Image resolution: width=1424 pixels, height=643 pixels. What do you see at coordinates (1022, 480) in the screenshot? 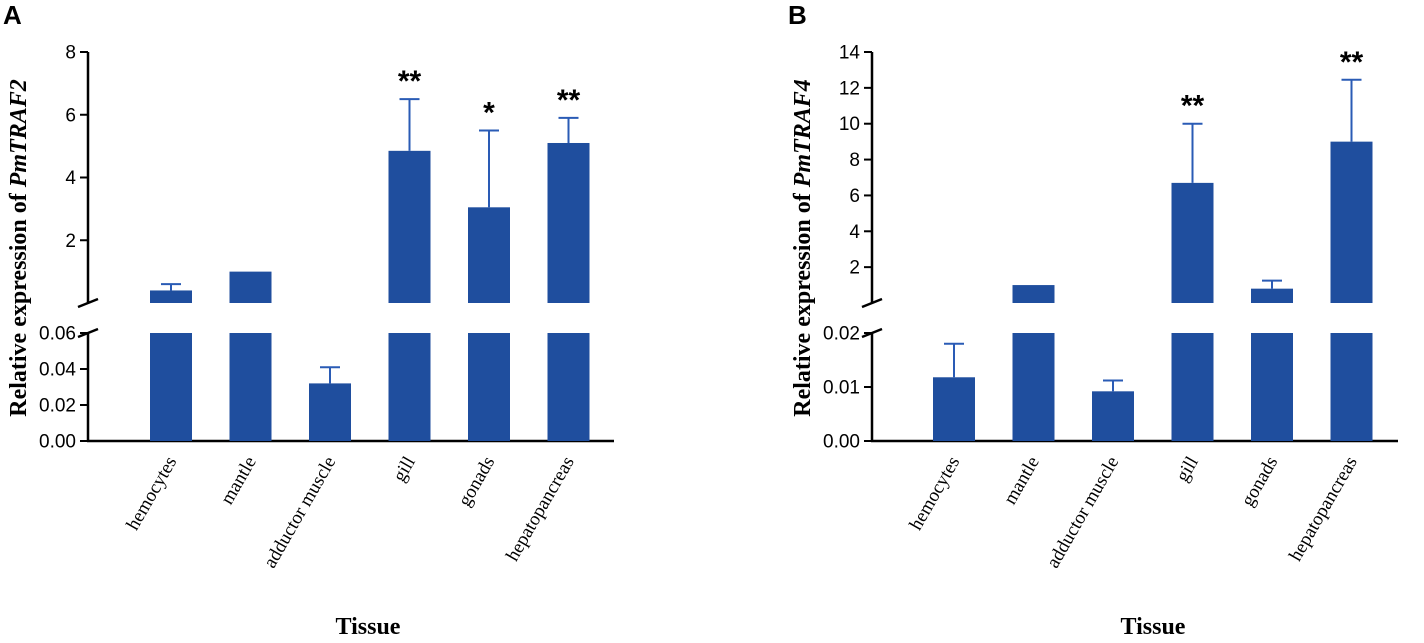
I see `panel-b-category-label: mantle` at bounding box center [1022, 480].